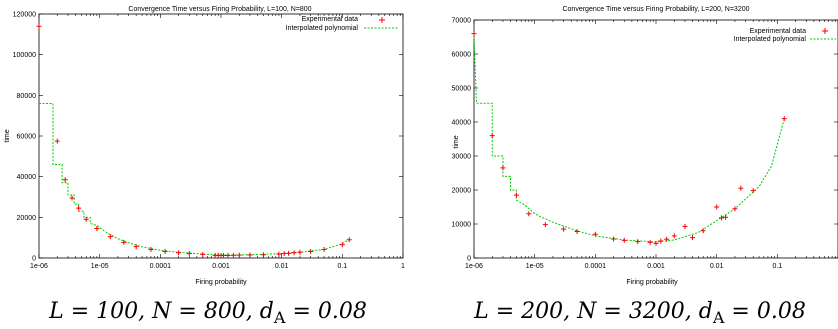  Describe the element at coordinates (330, 19) in the screenshot. I see `chart-left-legend-experimental: Experimental data` at that location.